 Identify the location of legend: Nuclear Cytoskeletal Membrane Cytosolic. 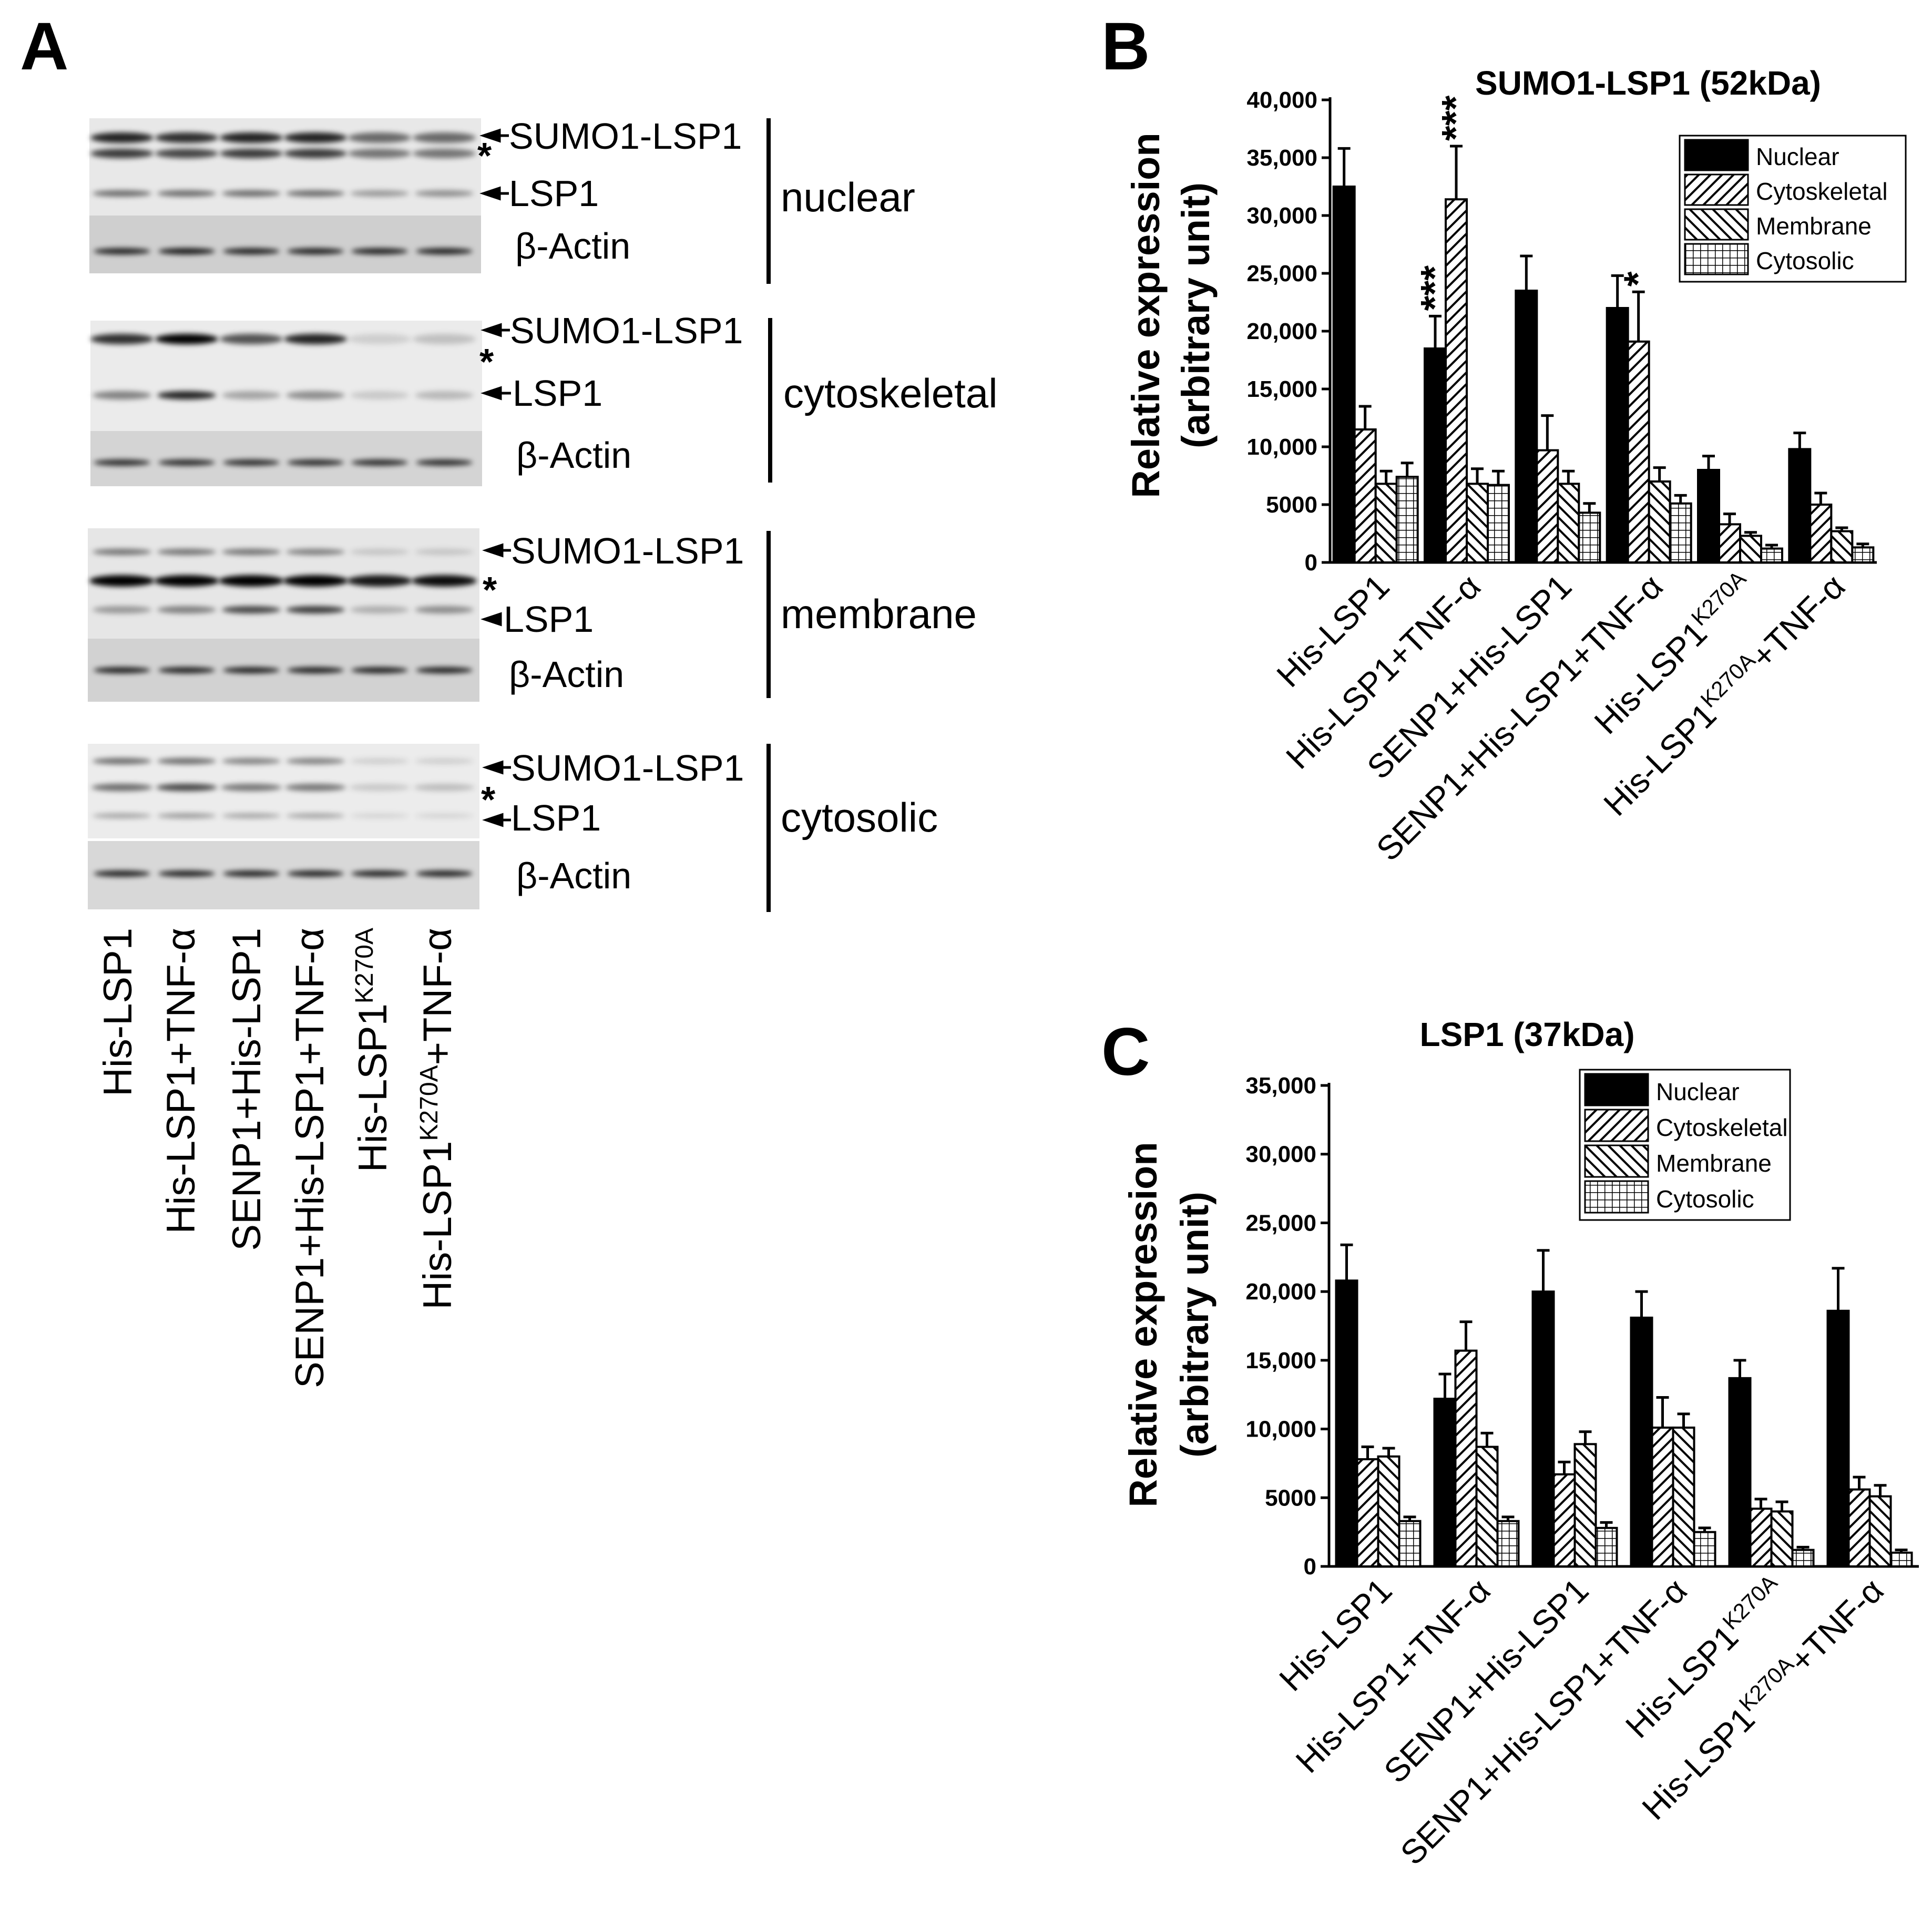
(1793, 209).